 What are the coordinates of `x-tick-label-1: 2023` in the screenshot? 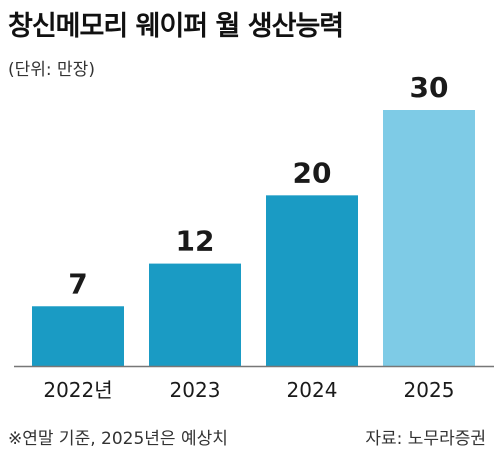 It's located at (195, 390).